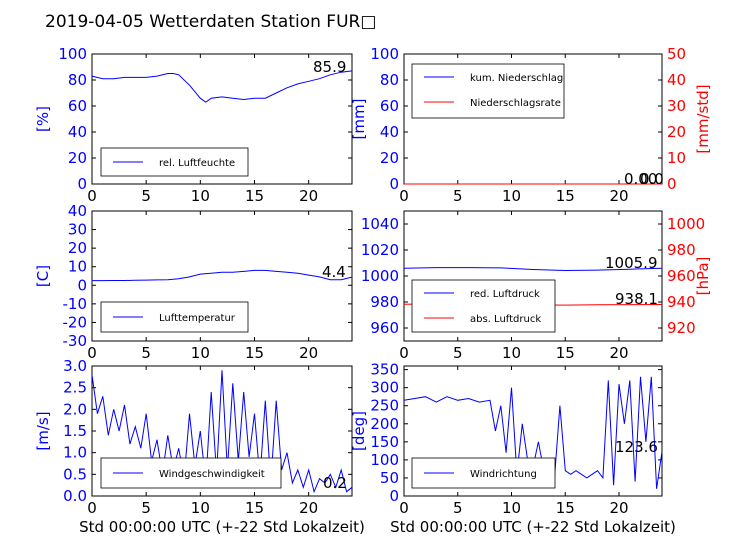 This screenshot has width=736, height=552. I want to click on y-axis-label: [C], so click(43, 276).